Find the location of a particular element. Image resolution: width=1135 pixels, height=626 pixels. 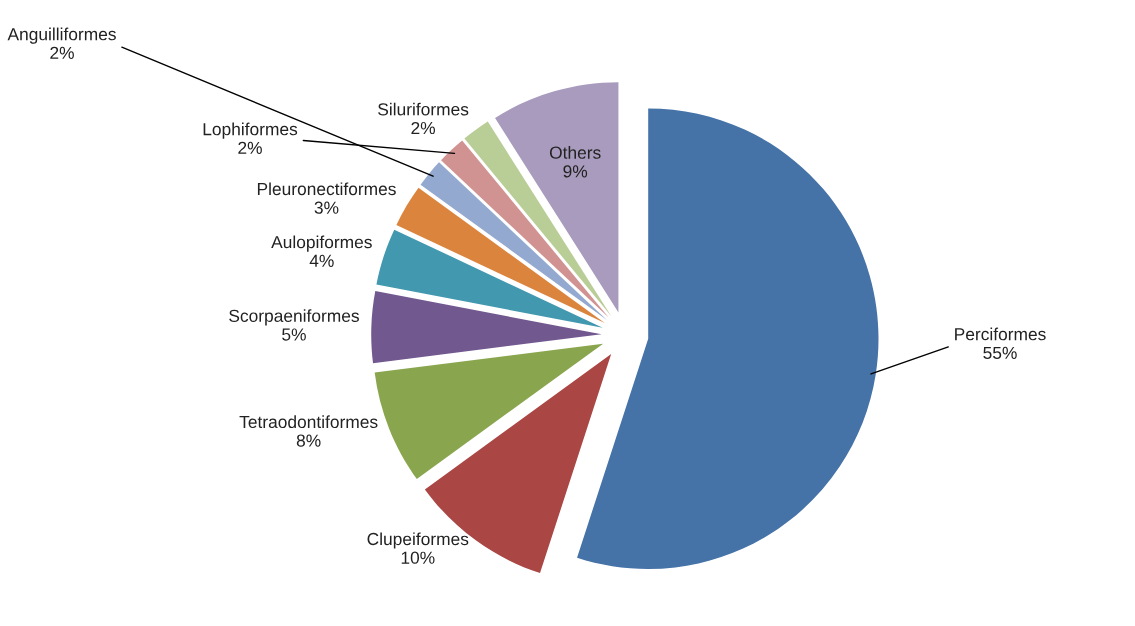

data-label: 55% is located at coordinates (1000, 353).